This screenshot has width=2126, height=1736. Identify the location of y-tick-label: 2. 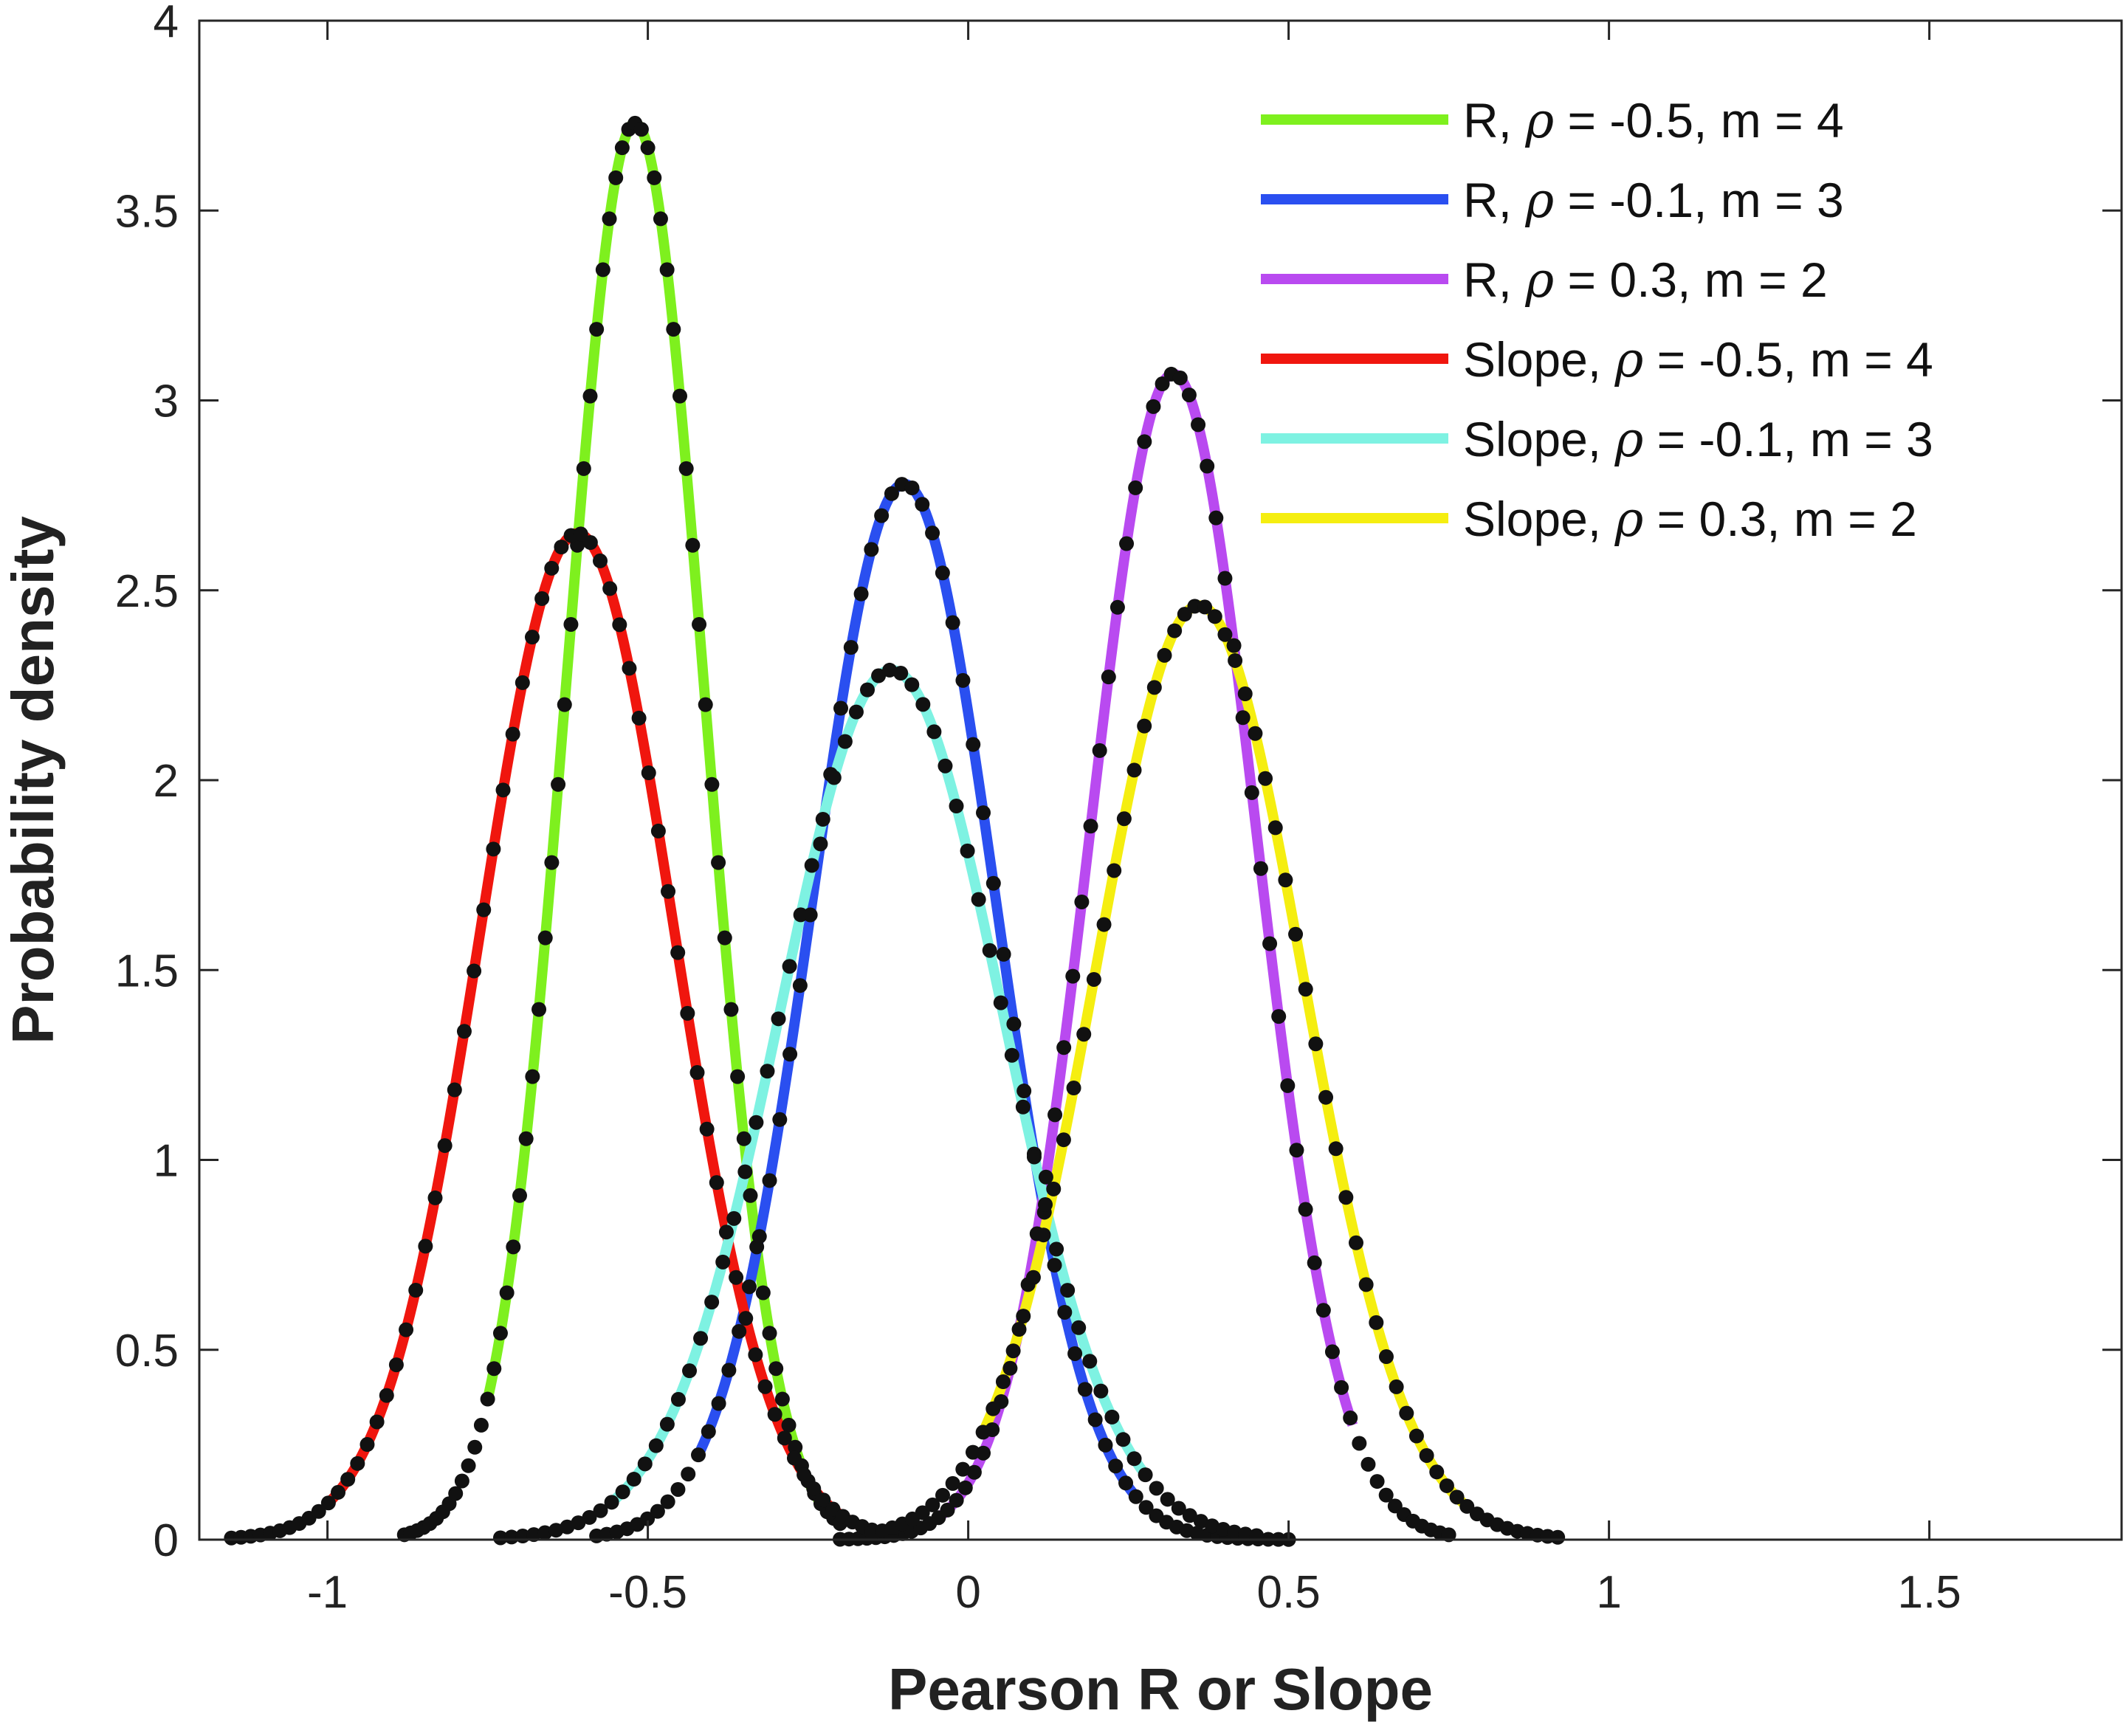
(167, 781).